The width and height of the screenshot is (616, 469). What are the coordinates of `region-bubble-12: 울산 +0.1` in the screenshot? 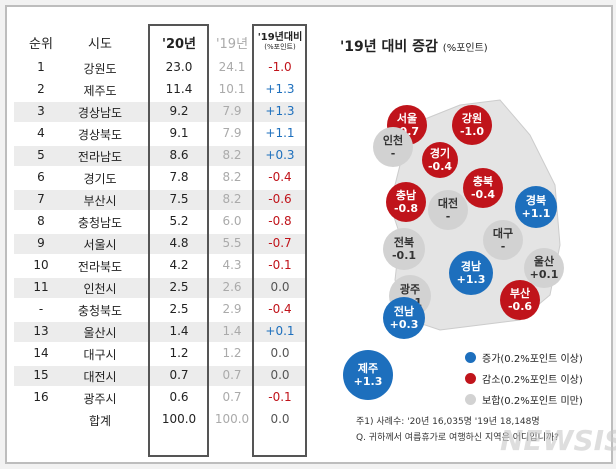 It's located at (544, 268).